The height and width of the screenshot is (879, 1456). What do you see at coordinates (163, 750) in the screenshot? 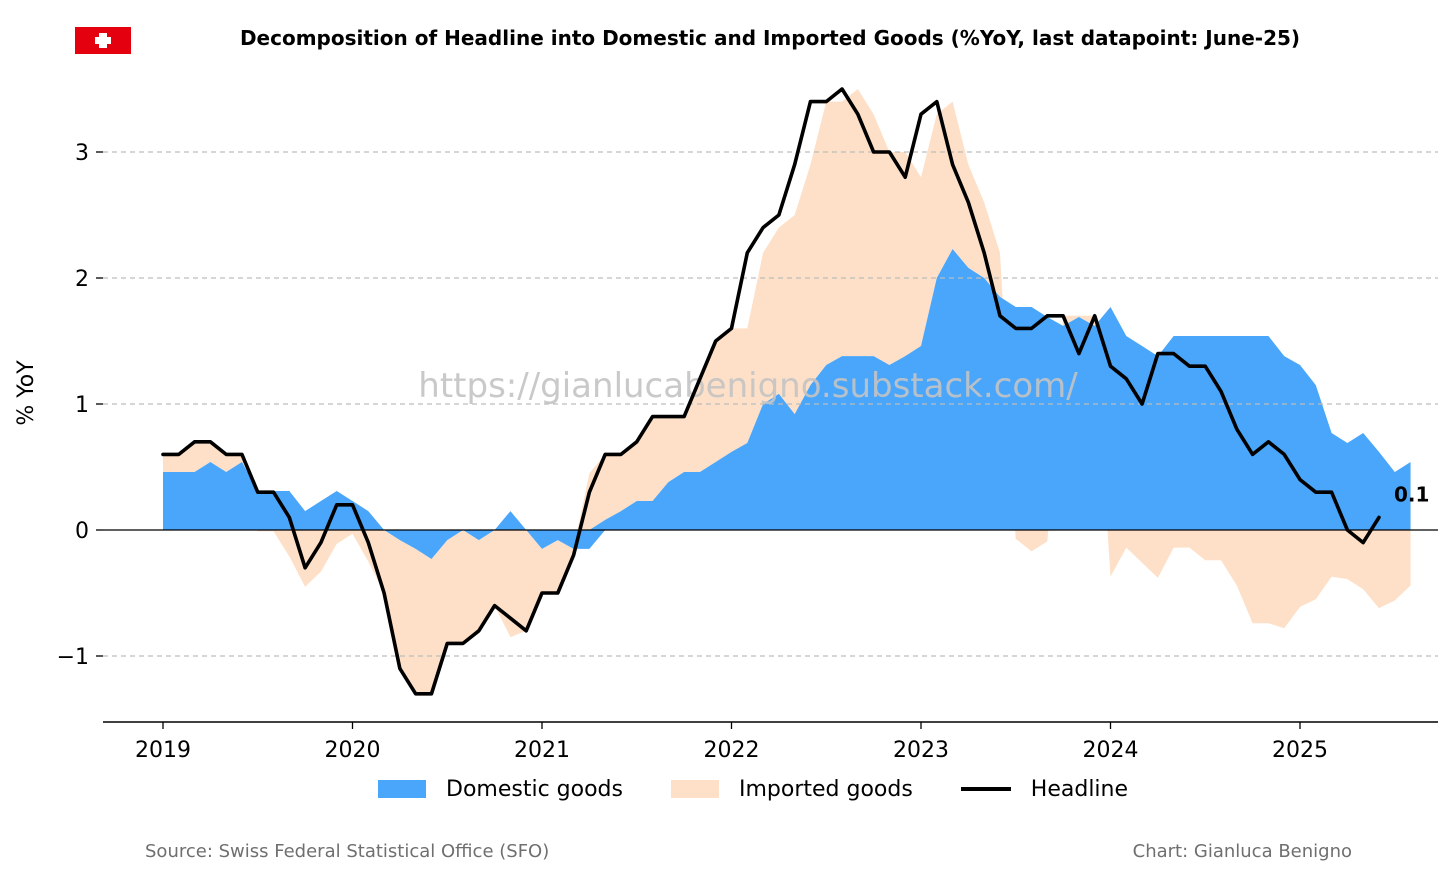
I see `x-tick-label: 2019` at bounding box center [163, 750].